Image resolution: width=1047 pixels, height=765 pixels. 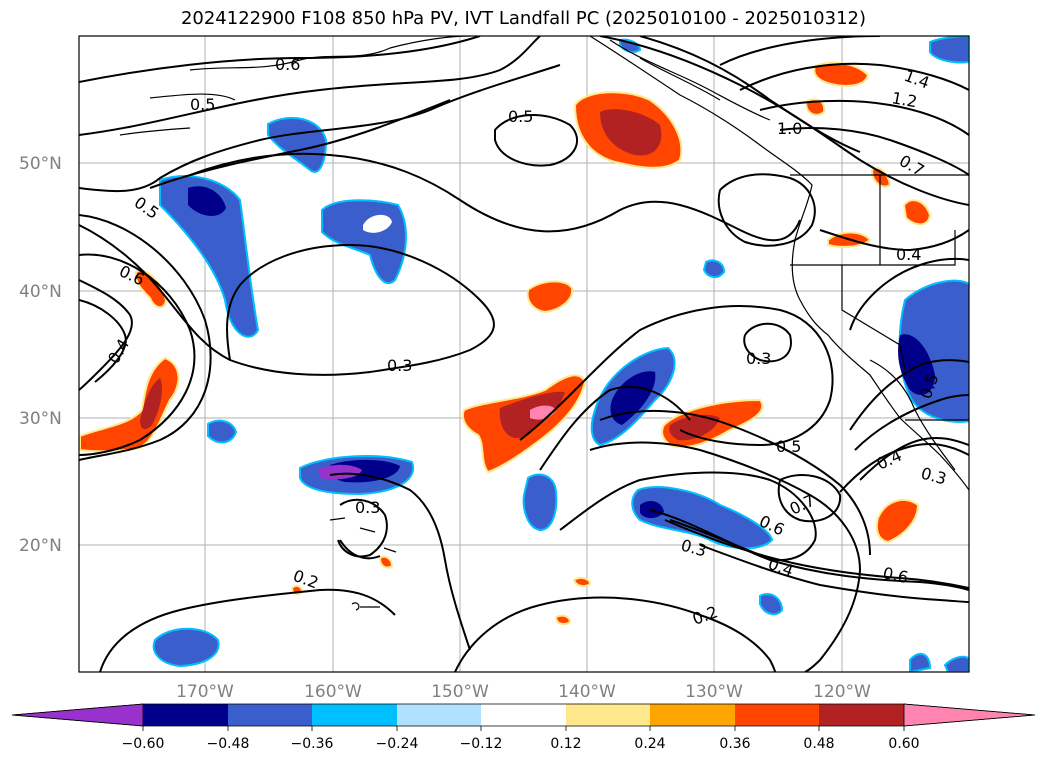 I want to click on lat-label-20n: 20°N, so click(x=40, y=546).